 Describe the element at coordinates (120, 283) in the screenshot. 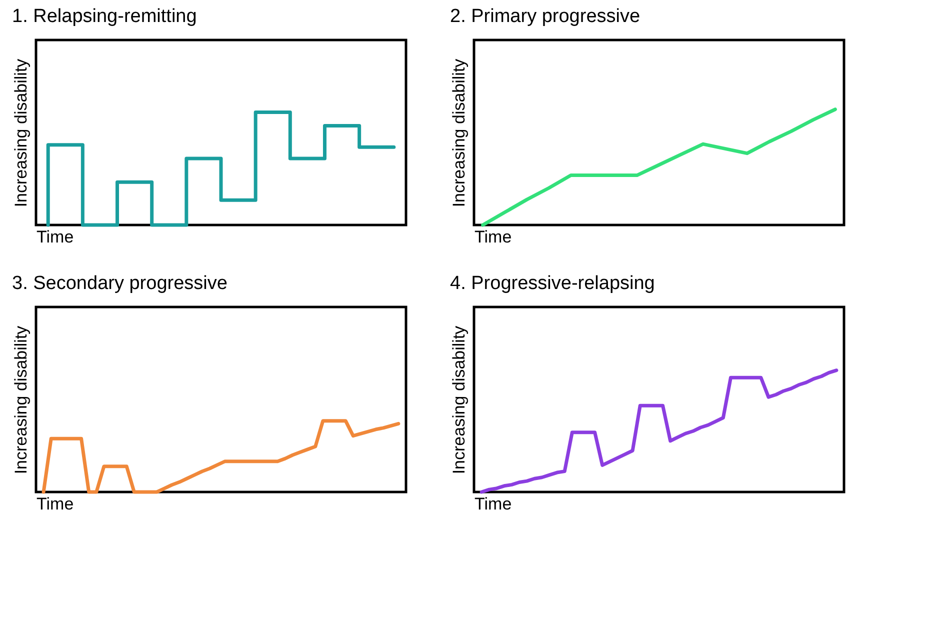

I see `chart-title: 3. Secondary progressive` at that location.